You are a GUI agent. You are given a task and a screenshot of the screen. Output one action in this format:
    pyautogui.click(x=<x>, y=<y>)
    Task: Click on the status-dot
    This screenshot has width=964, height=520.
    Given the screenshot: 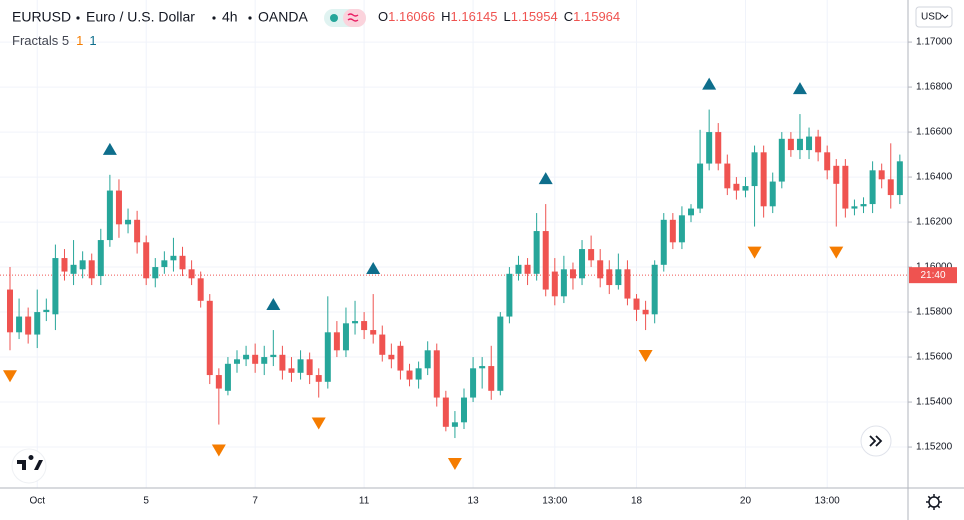 What is the action you would take?
    pyautogui.click(x=334, y=18)
    